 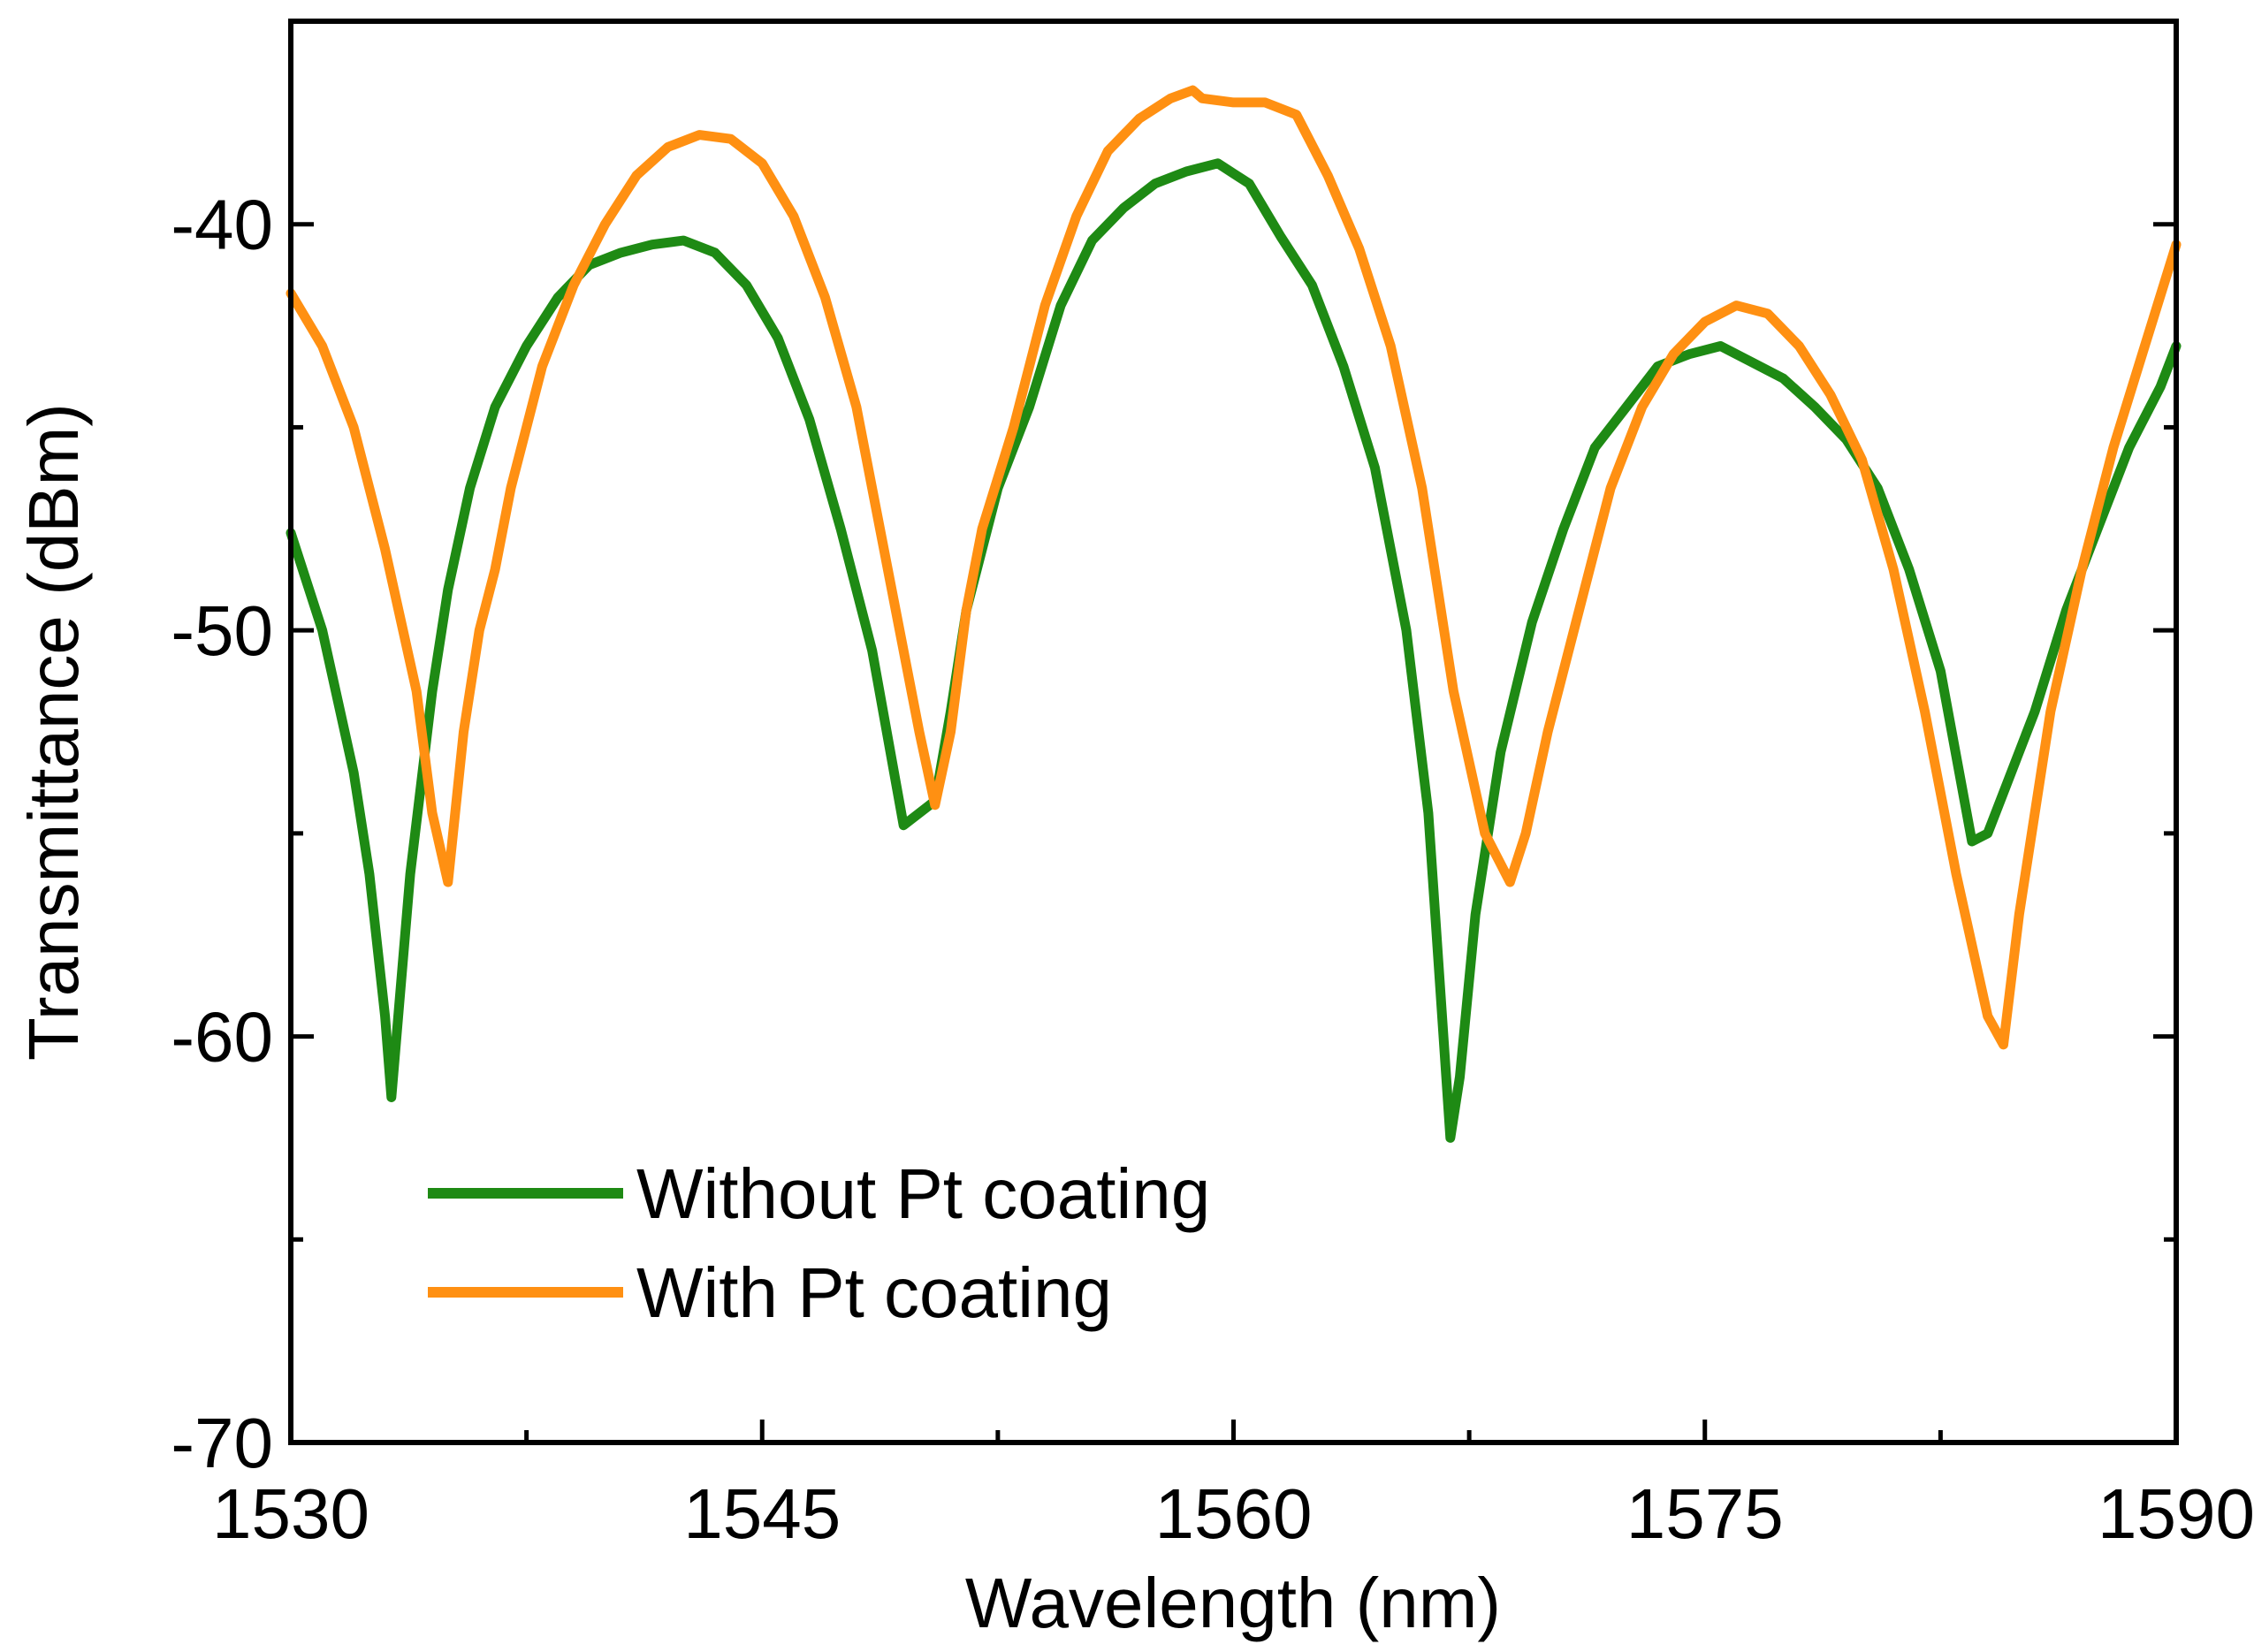 I want to click on x-tick-label: 1560, so click(x=1234, y=1514).